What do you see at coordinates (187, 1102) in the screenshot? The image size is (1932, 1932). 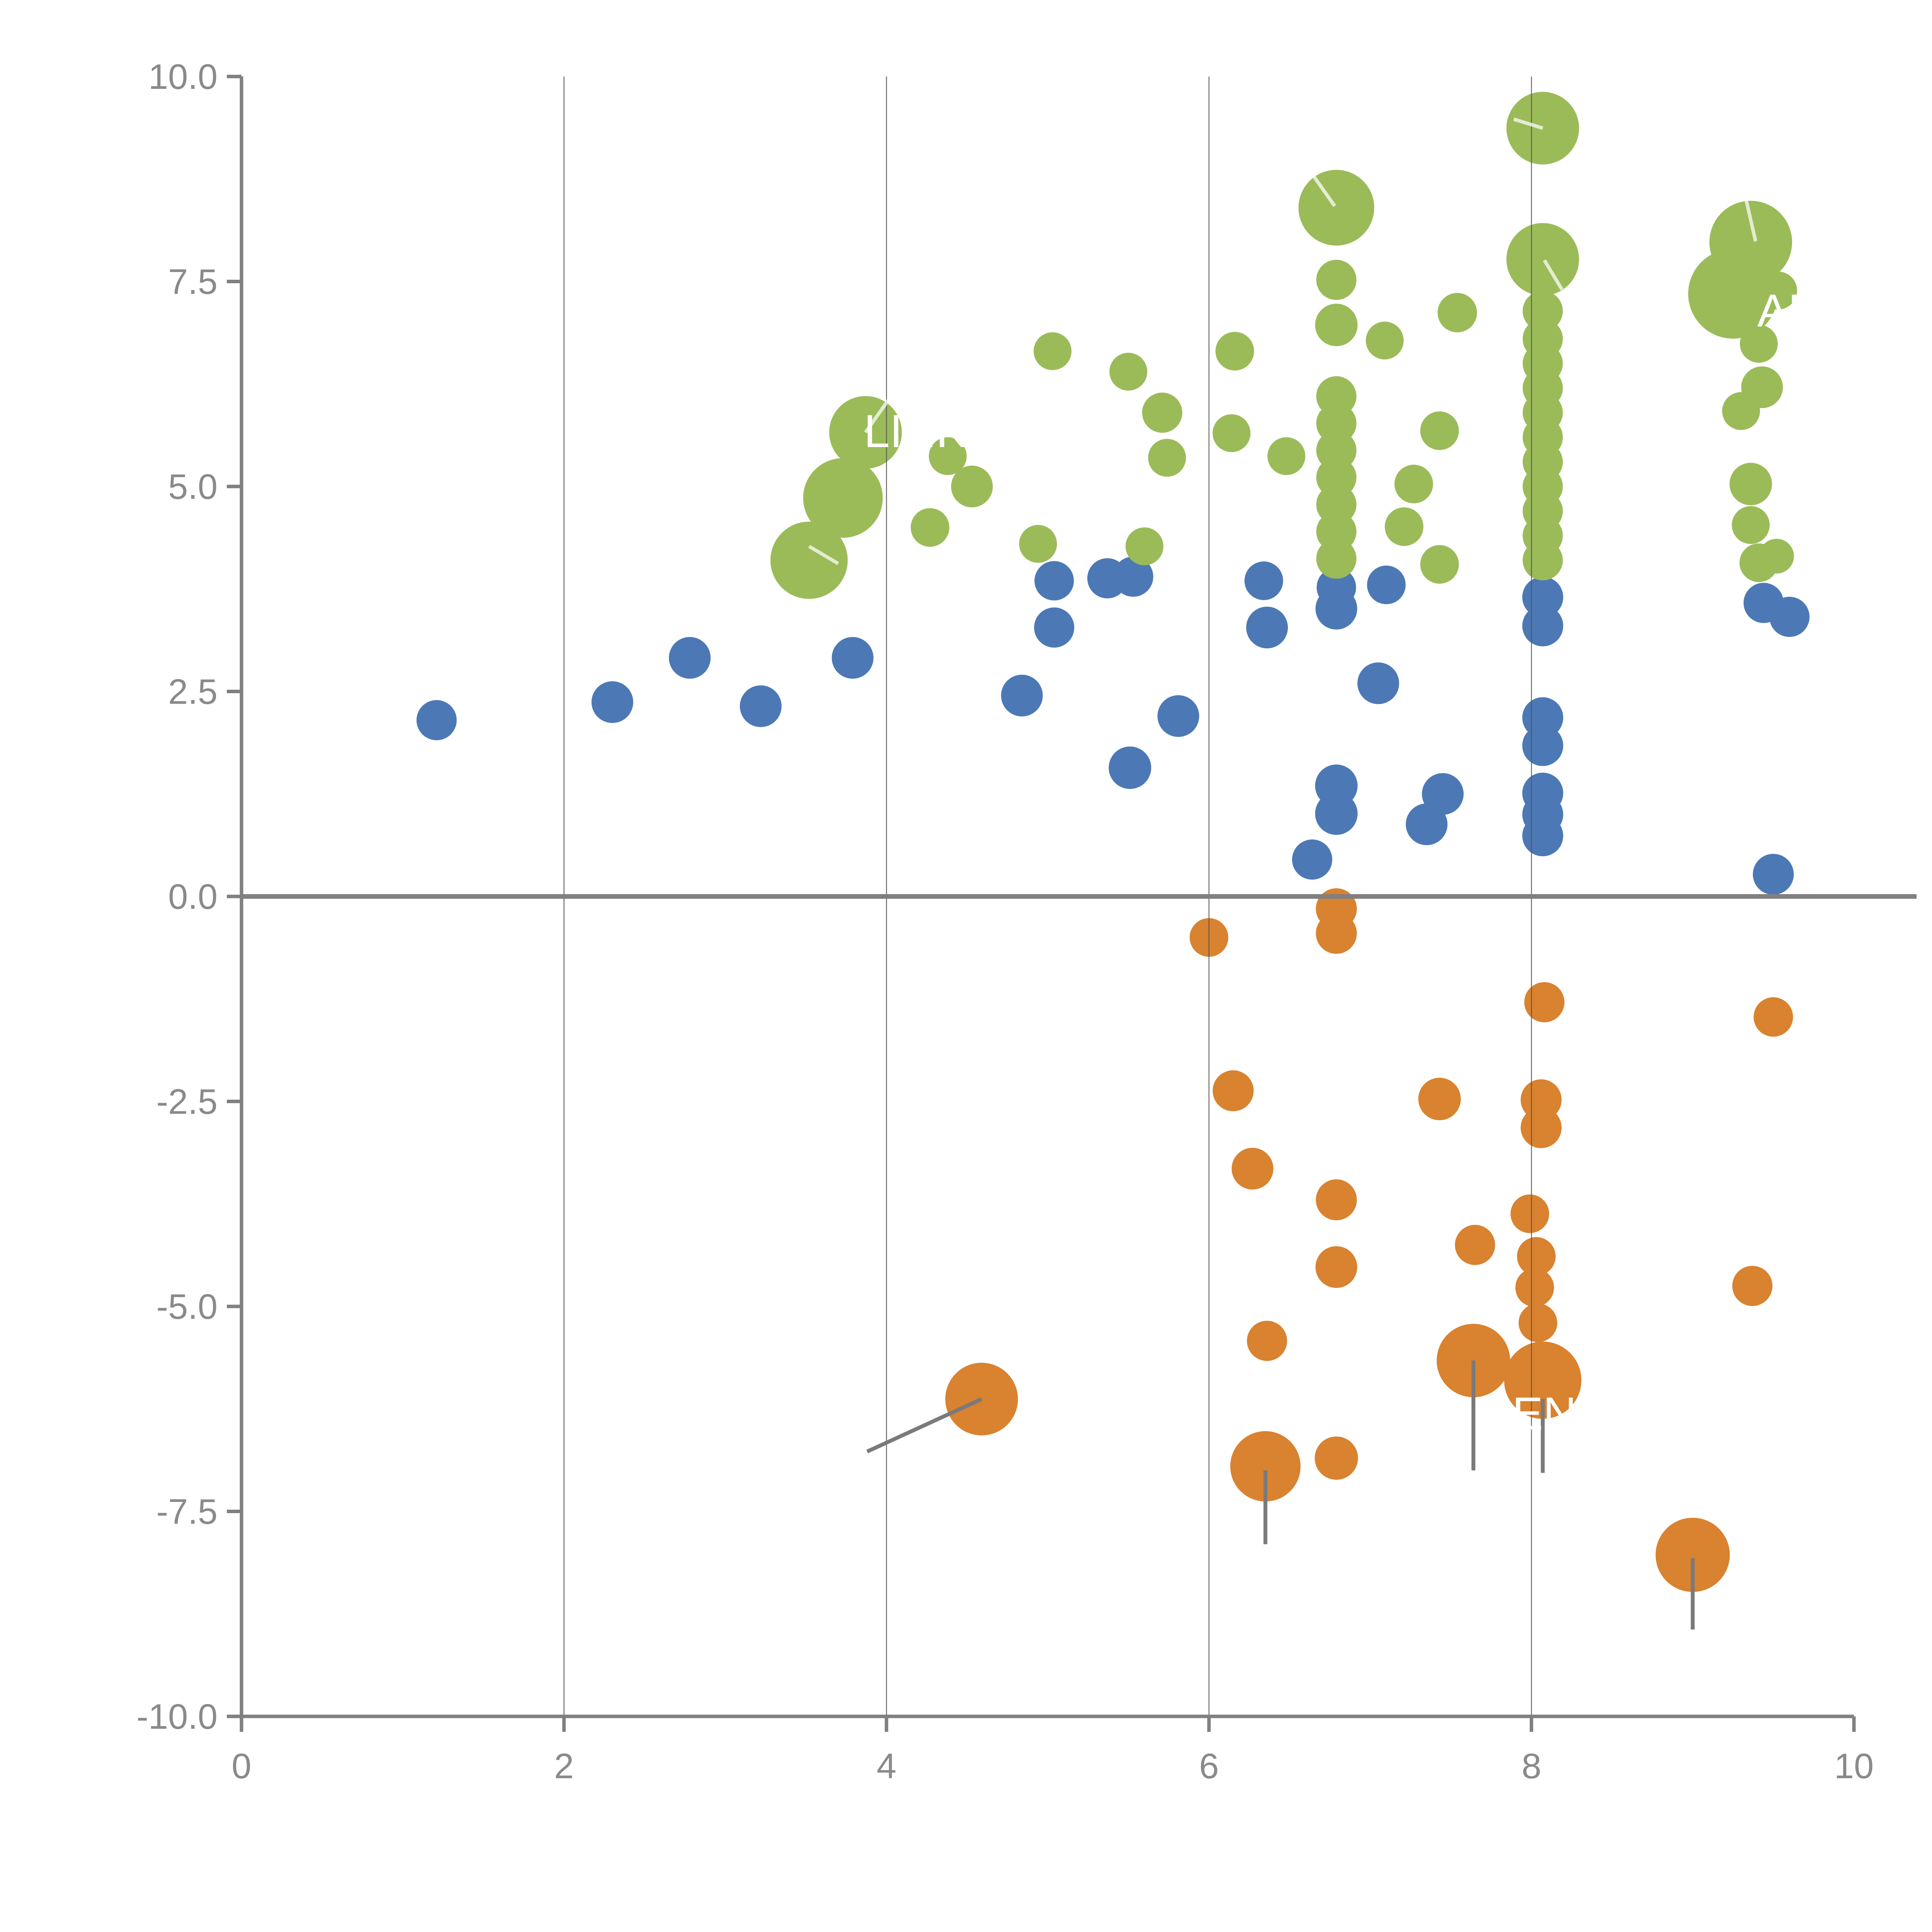 I see `y-tick-label--2.5: -2.5` at bounding box center [187, 1102].